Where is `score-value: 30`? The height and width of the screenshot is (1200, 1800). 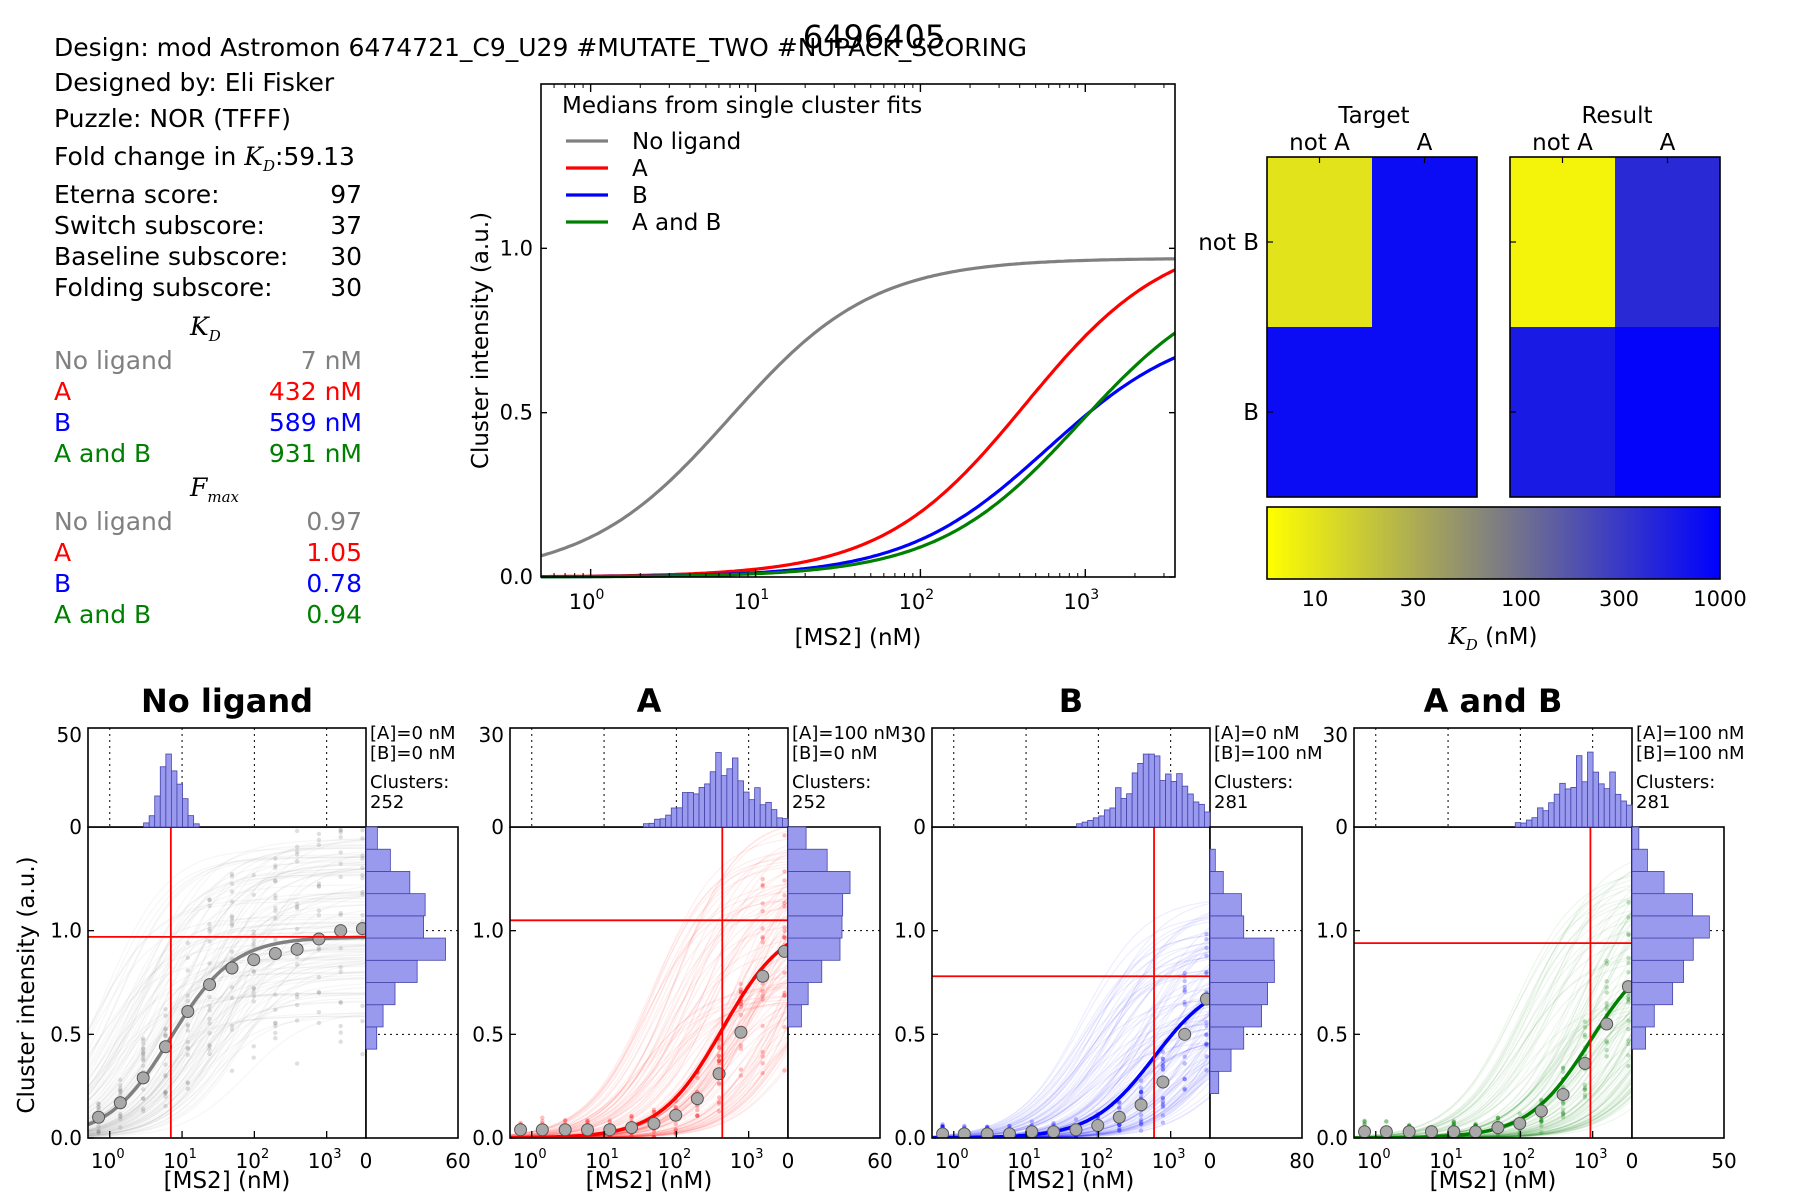 score-value: 30 is located at coordinates (346, 256).